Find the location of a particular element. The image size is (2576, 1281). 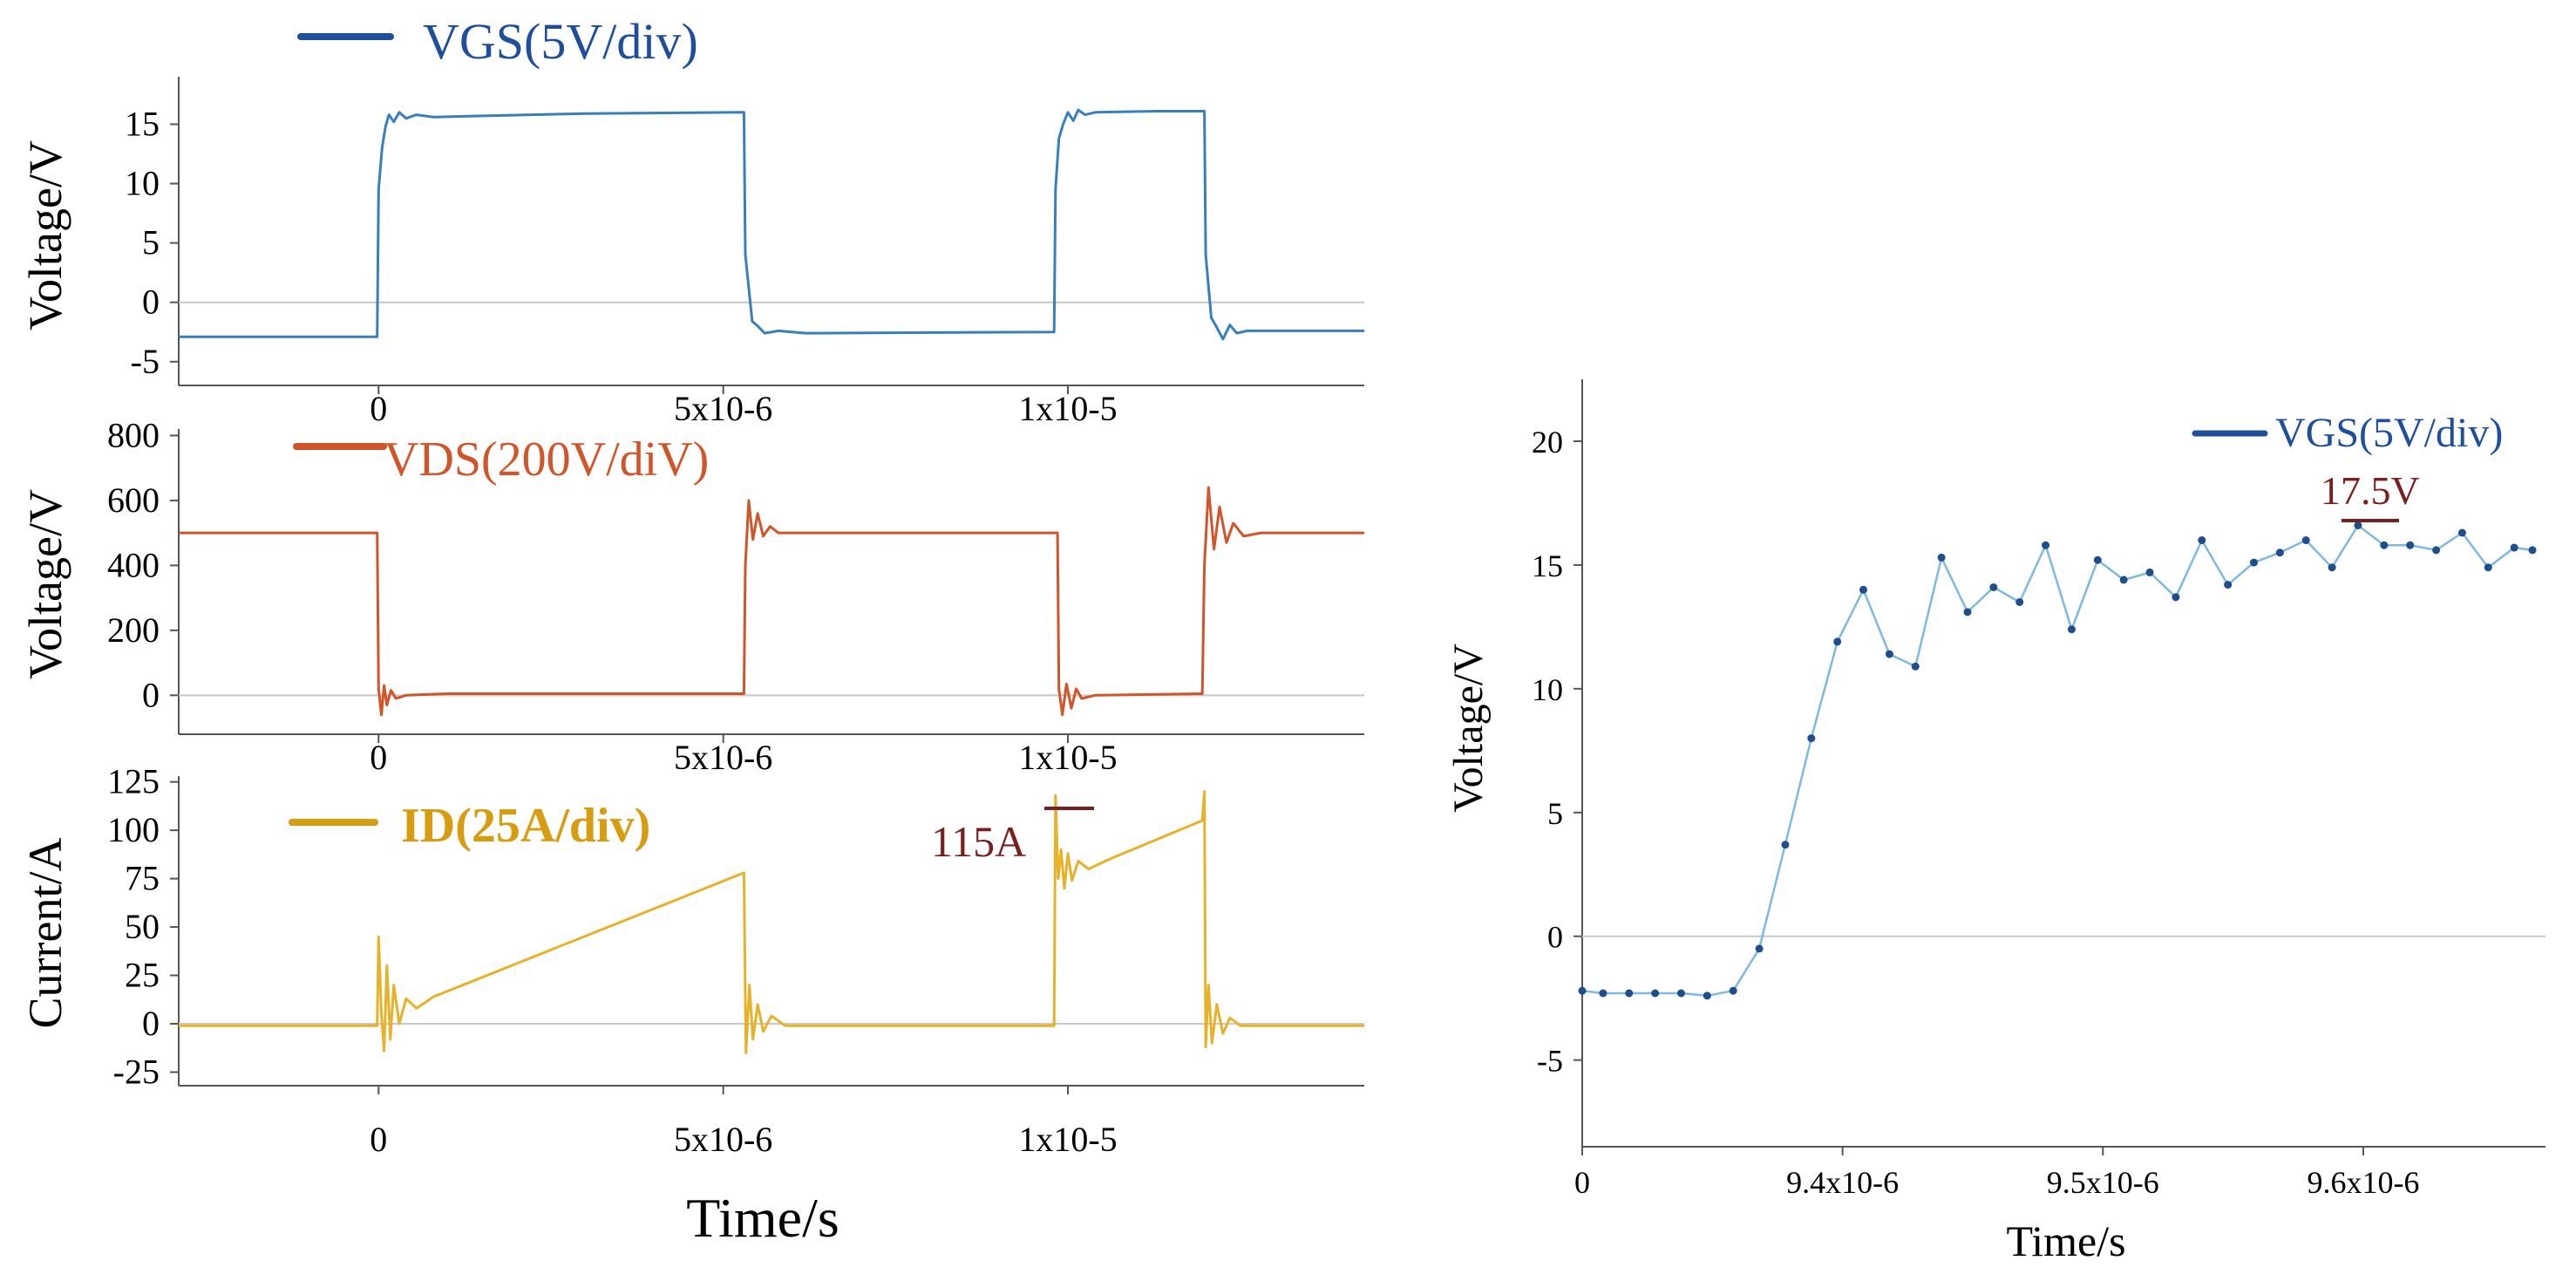

x-ticks-zoom: 0 9.4x10-6 9.5x10-6 9.6x10-6 is located at coordinates (1996, 1173).